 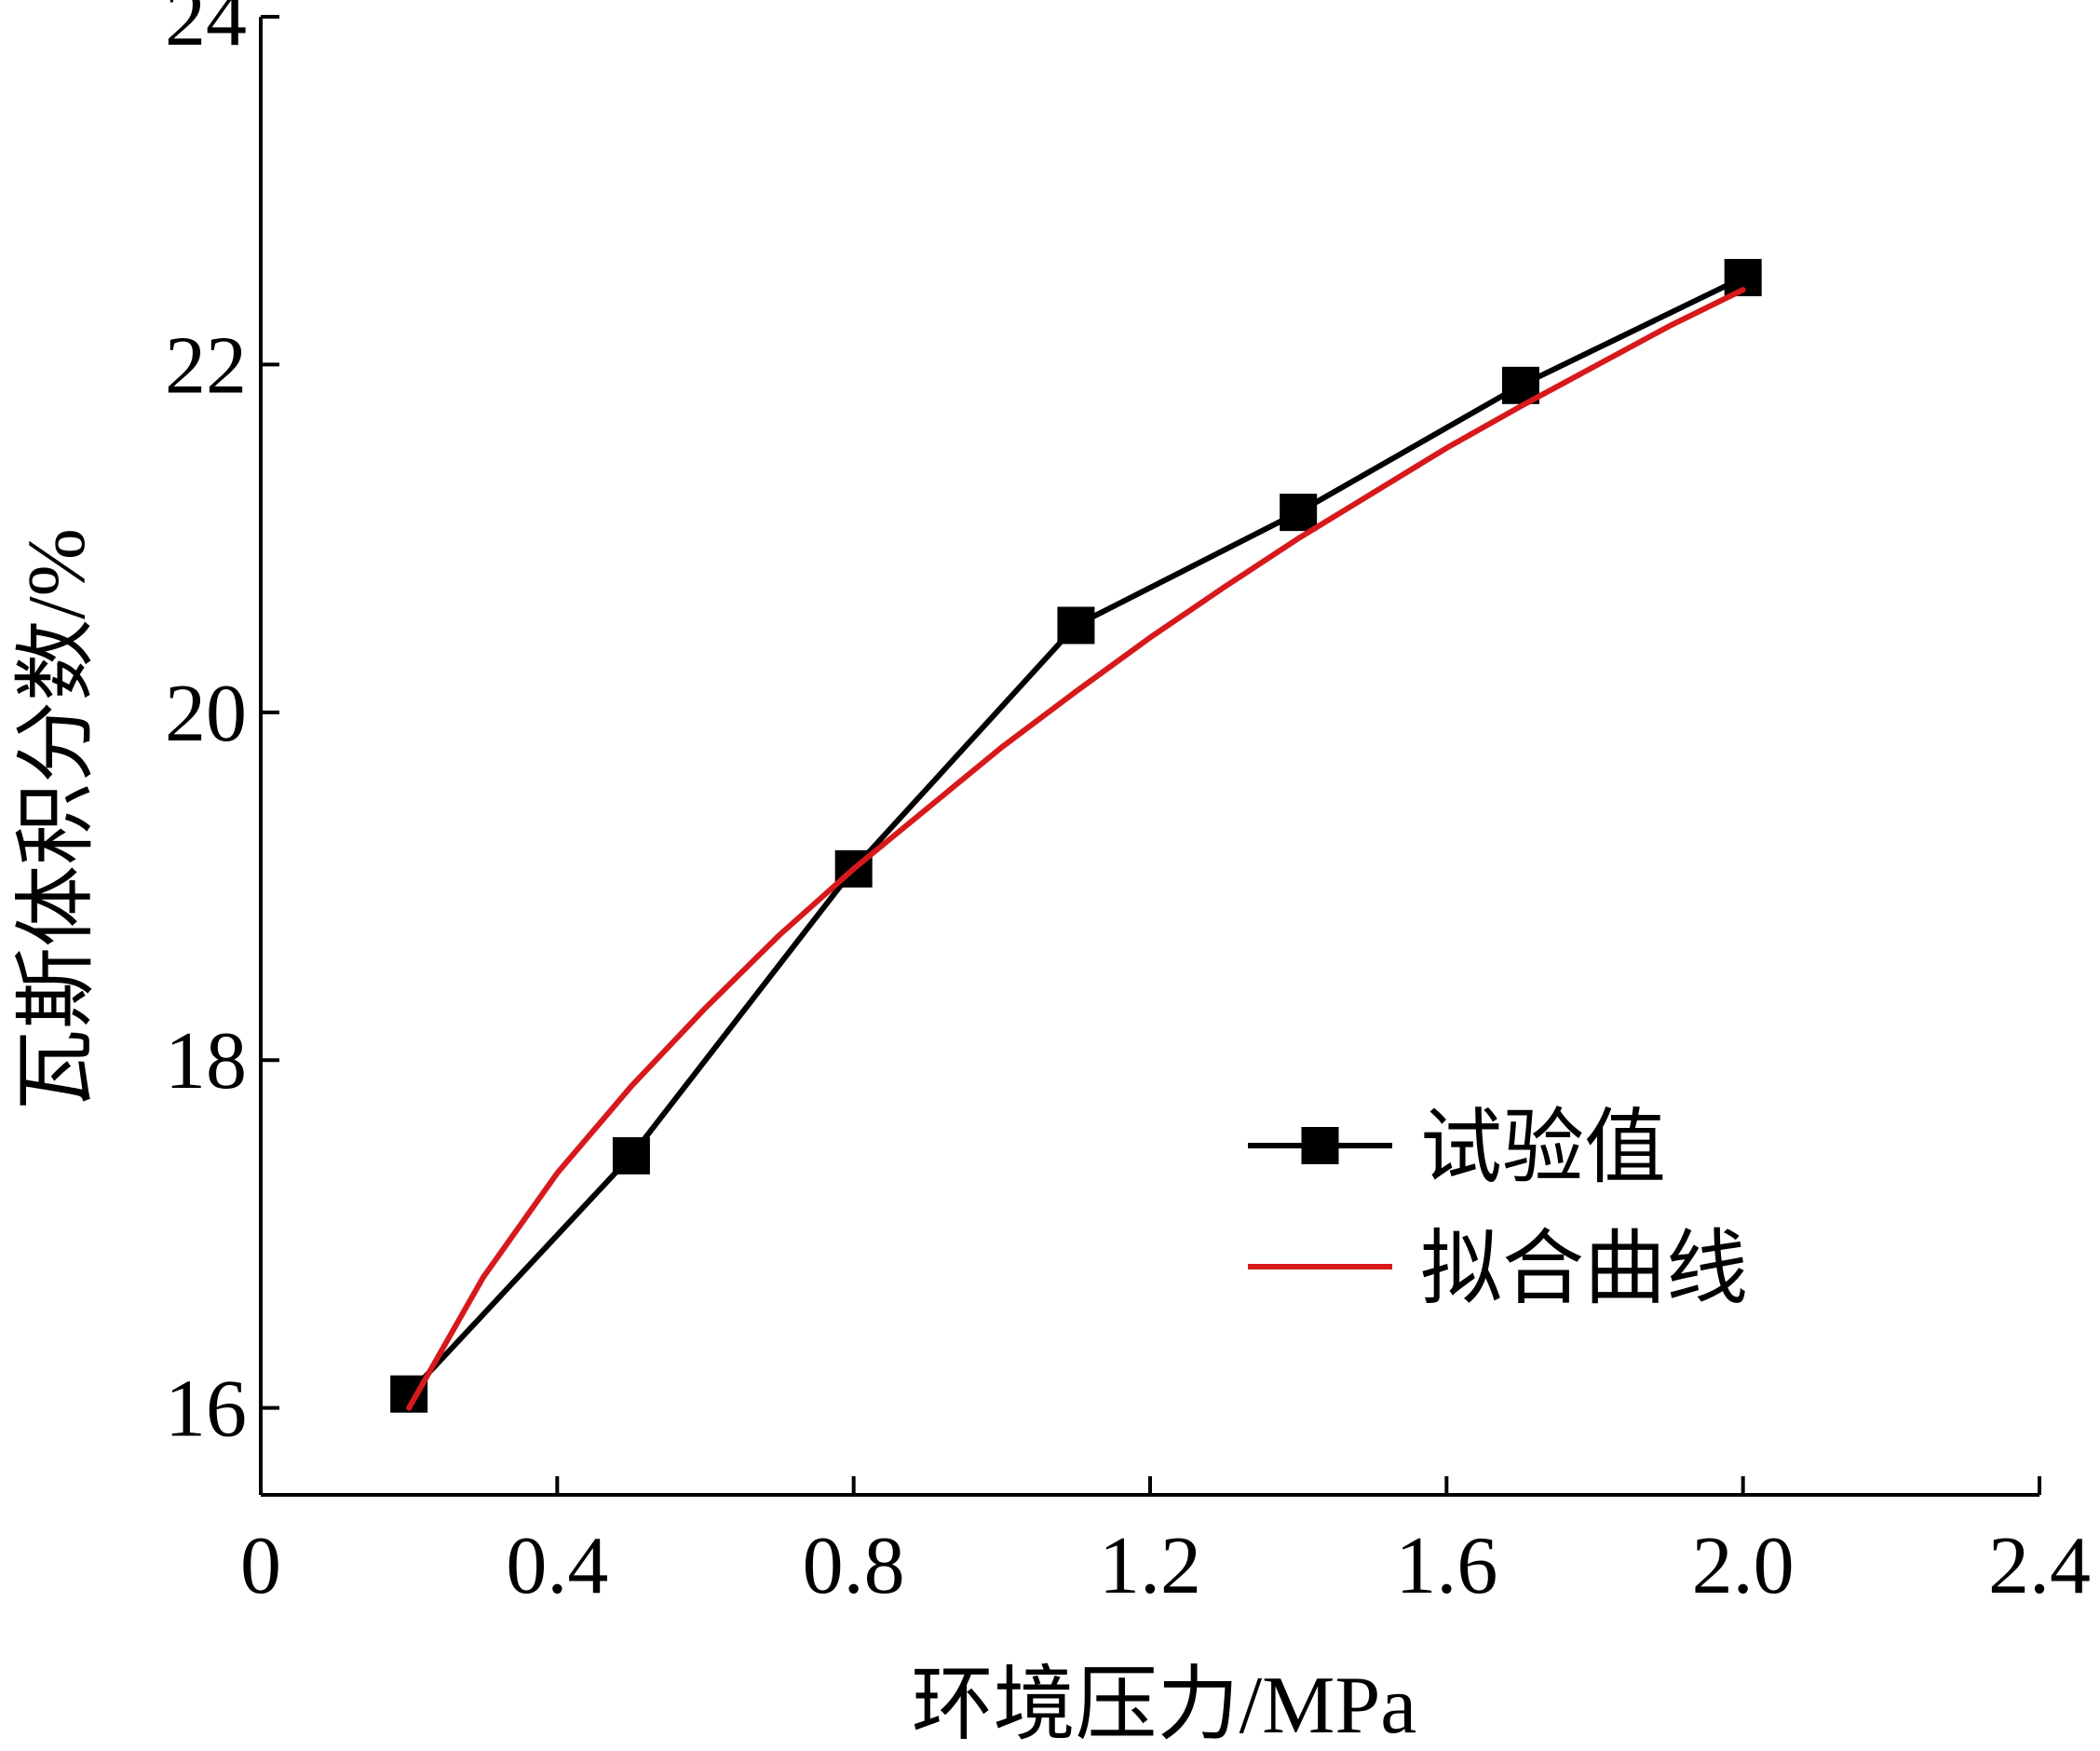 I want to click on x-tick-label: 0, so click(x=260, y=1566).